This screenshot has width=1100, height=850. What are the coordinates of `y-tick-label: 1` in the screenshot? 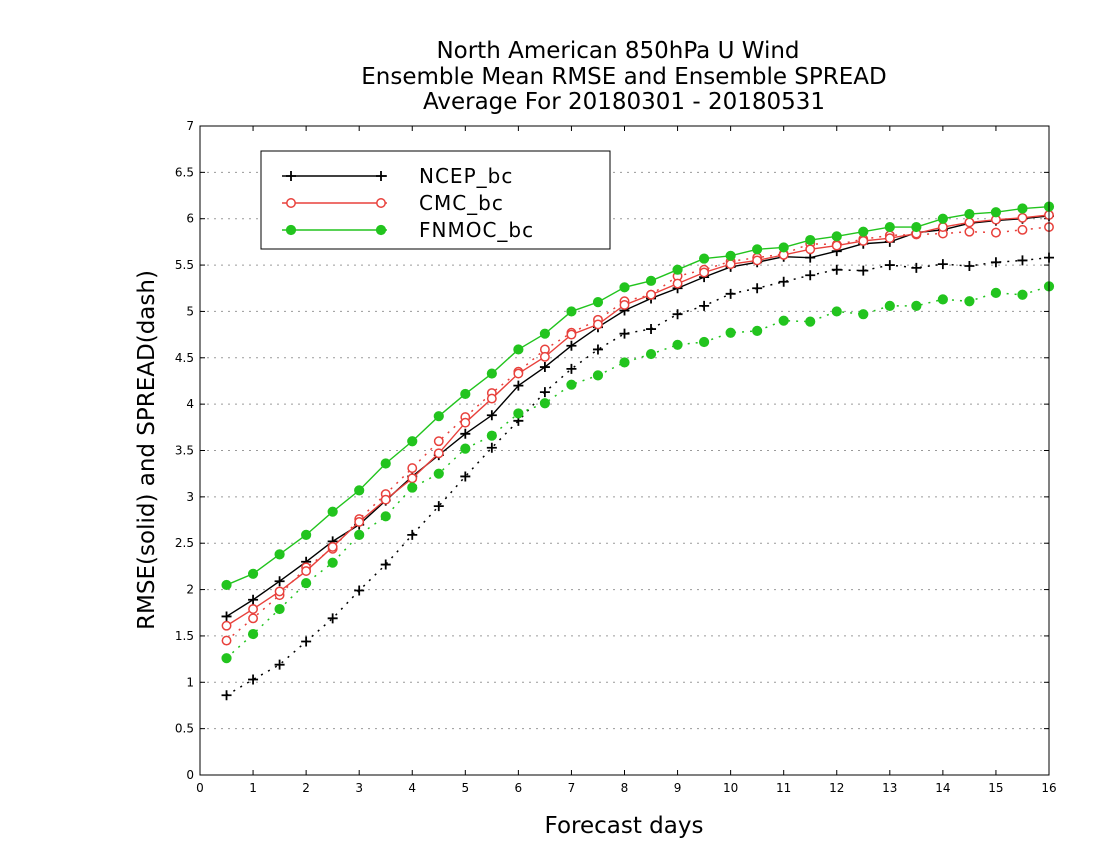 It's located at (190, 682).